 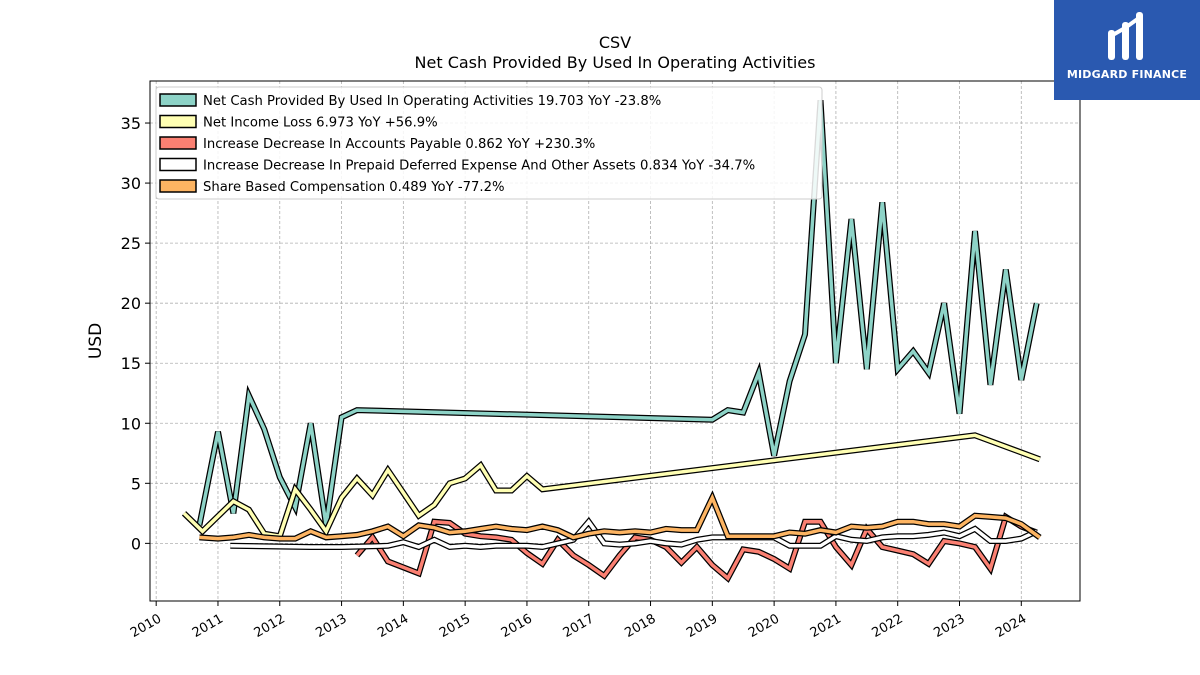 I want to click on logo-text: MIDGARD FINANCE, so click(x=1127, y=74).